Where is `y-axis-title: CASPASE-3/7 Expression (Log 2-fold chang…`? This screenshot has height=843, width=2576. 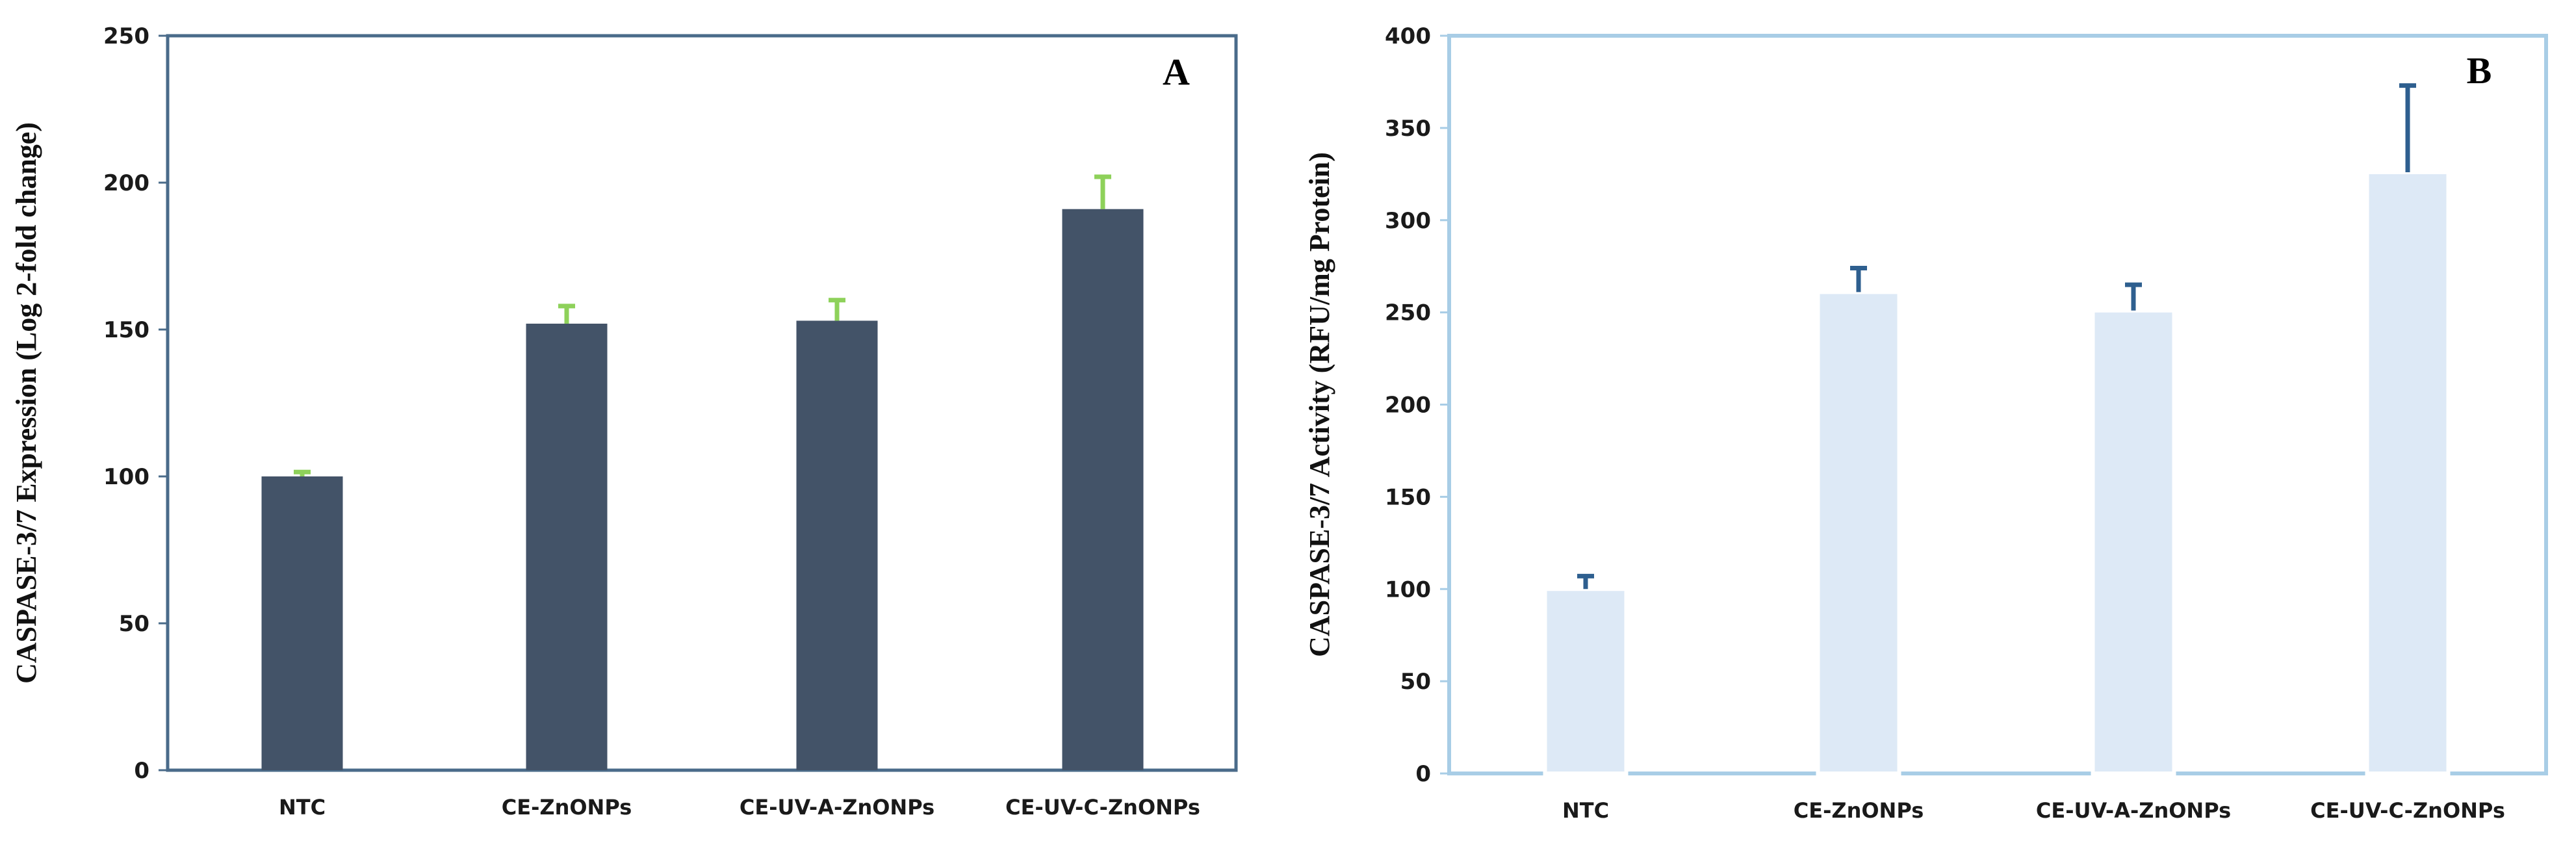 y-axis-title: CASPASE-3/7 Expression (Log 2-fold chang… is located at coordinates (26, 403).